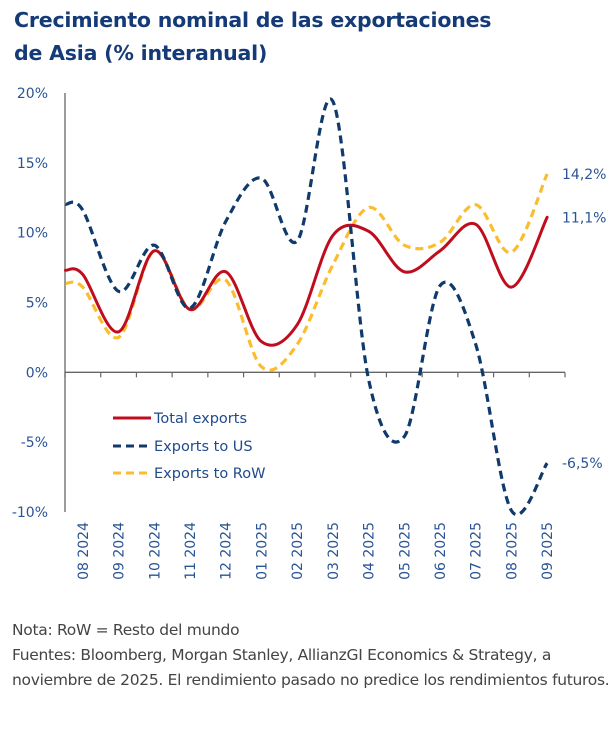 The image size is (613, 741). What do you see at coordinates (306, 281) in the screenshot?
I see `total-exports-line` at bounding box center [306, 281].